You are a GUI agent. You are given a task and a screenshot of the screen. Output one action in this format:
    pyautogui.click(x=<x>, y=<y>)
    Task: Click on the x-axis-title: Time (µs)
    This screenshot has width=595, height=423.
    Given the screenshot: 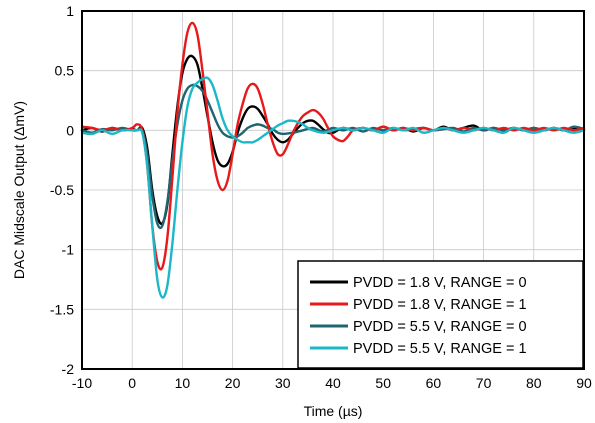 What is the action you would take?
    pyautogui.click(x=333, y=411)
    